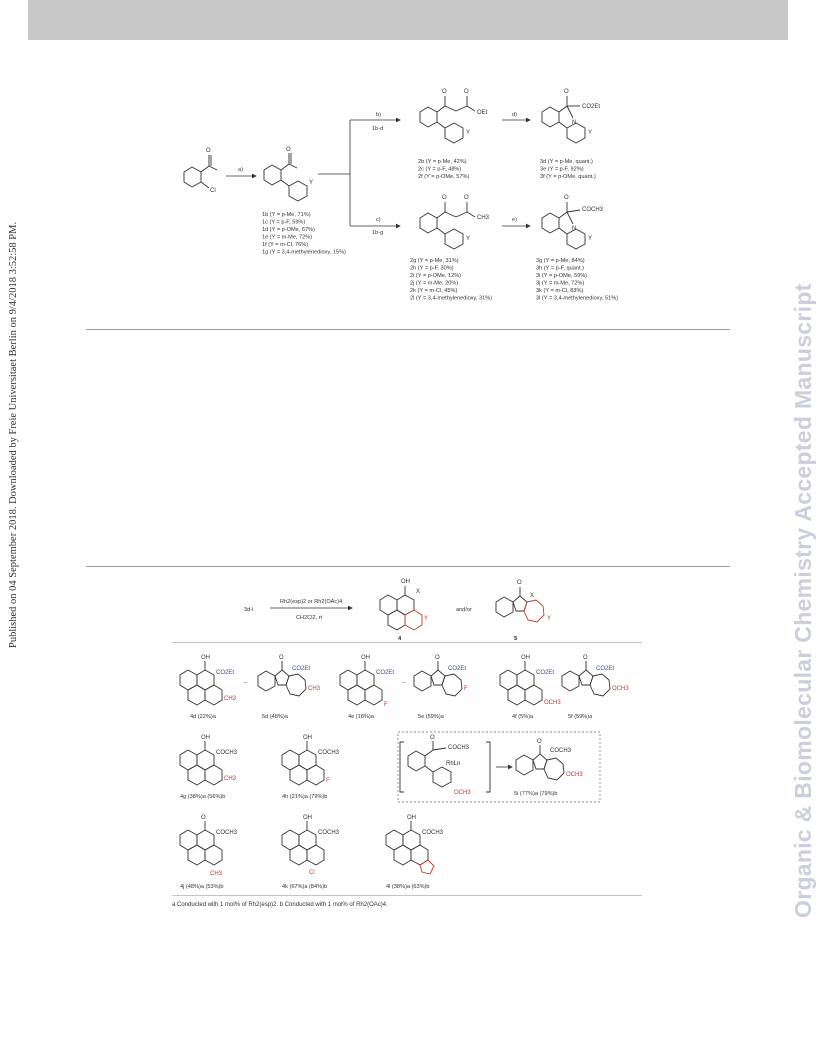 The width and height of the screenshot is (816, 1056). I want to click on list-2c: 2c (Y = p-F, 48%), so click(439, 170).